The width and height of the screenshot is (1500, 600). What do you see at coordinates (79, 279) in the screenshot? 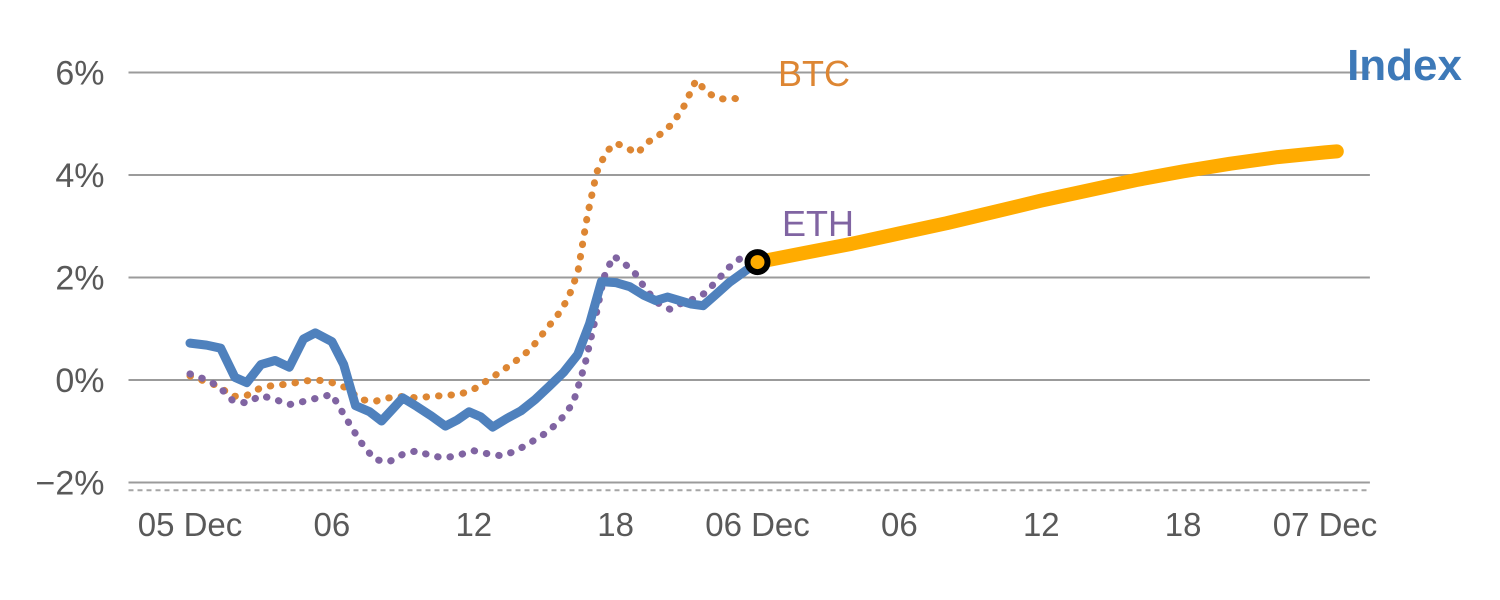
I see `y-tick-label: 2%` at bounding box center [79, 279].